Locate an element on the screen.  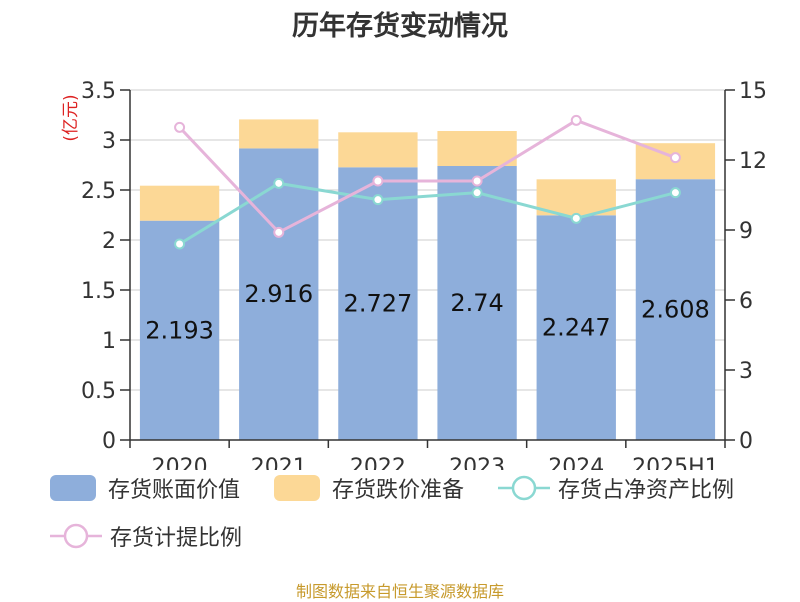
legend-label: 存货跌价准备 is located at coordinates (398, 490).